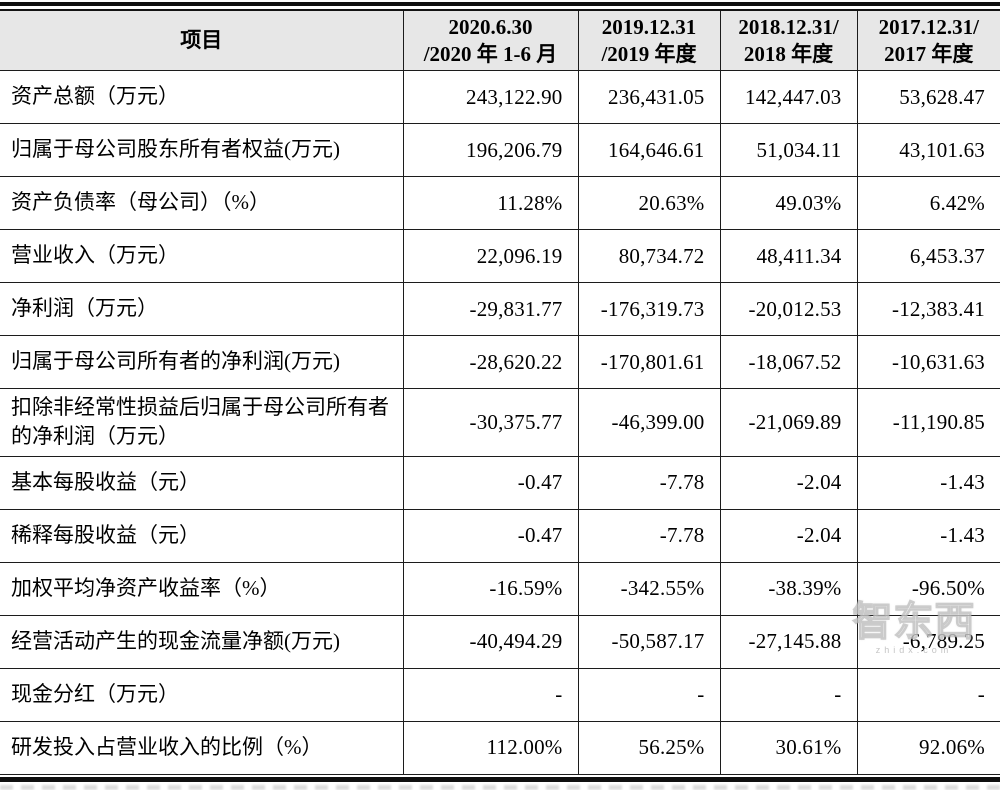 Image resolution: width=1000 pixels, height=790 pixels. Describe the element at coordinates (649, 97) in the screenshot. I see `value-cell: 236,431.05` at that location.